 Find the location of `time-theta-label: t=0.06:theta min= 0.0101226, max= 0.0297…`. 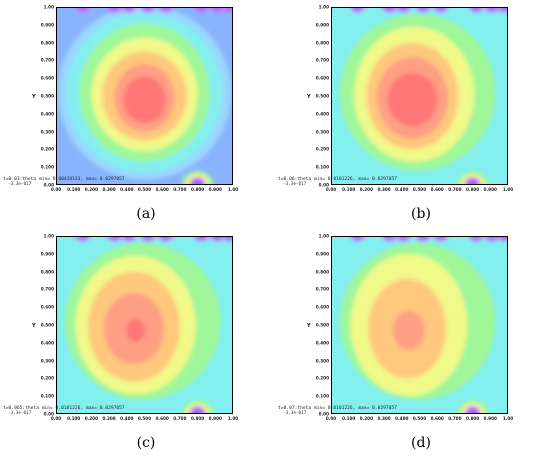

time-theta-label: t=0.06:theta min= 0.0101226, max= 0.0297… is located at coordinates (337, 179).